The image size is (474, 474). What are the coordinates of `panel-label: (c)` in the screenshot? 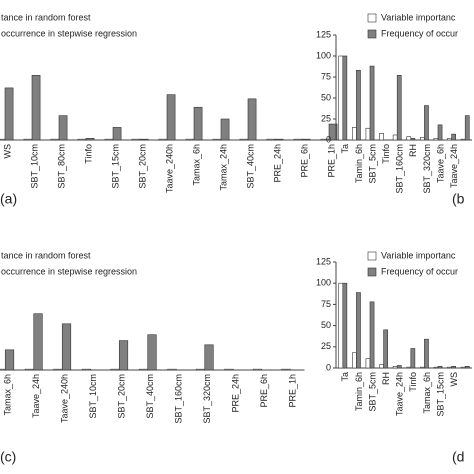 It's located at (8, 457).